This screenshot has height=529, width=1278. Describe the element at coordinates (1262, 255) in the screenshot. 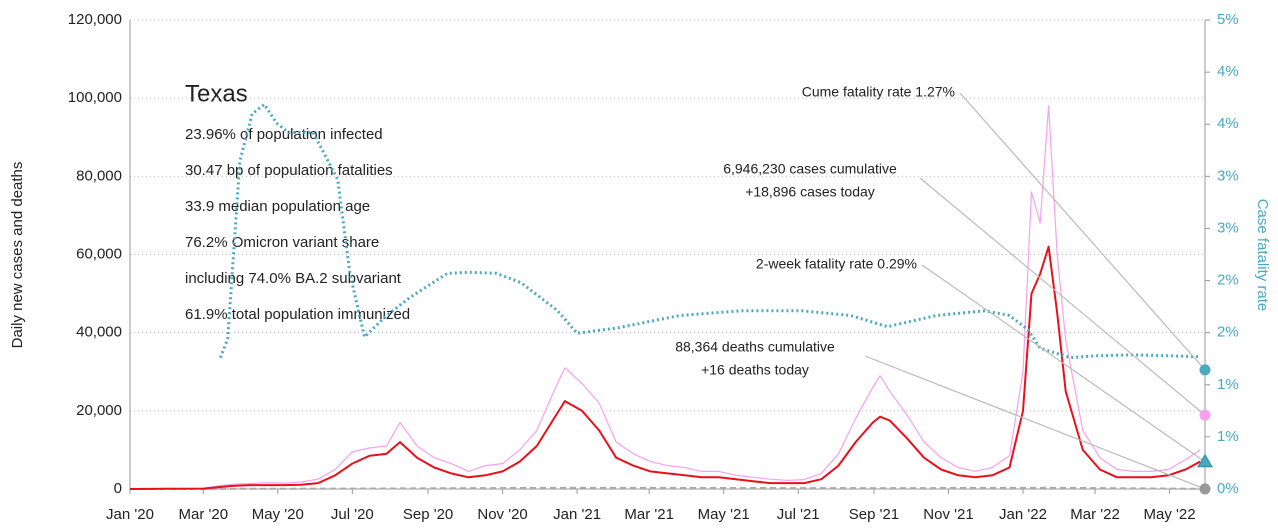

I see `y2-axis-title: Case fatality rate` at that location.